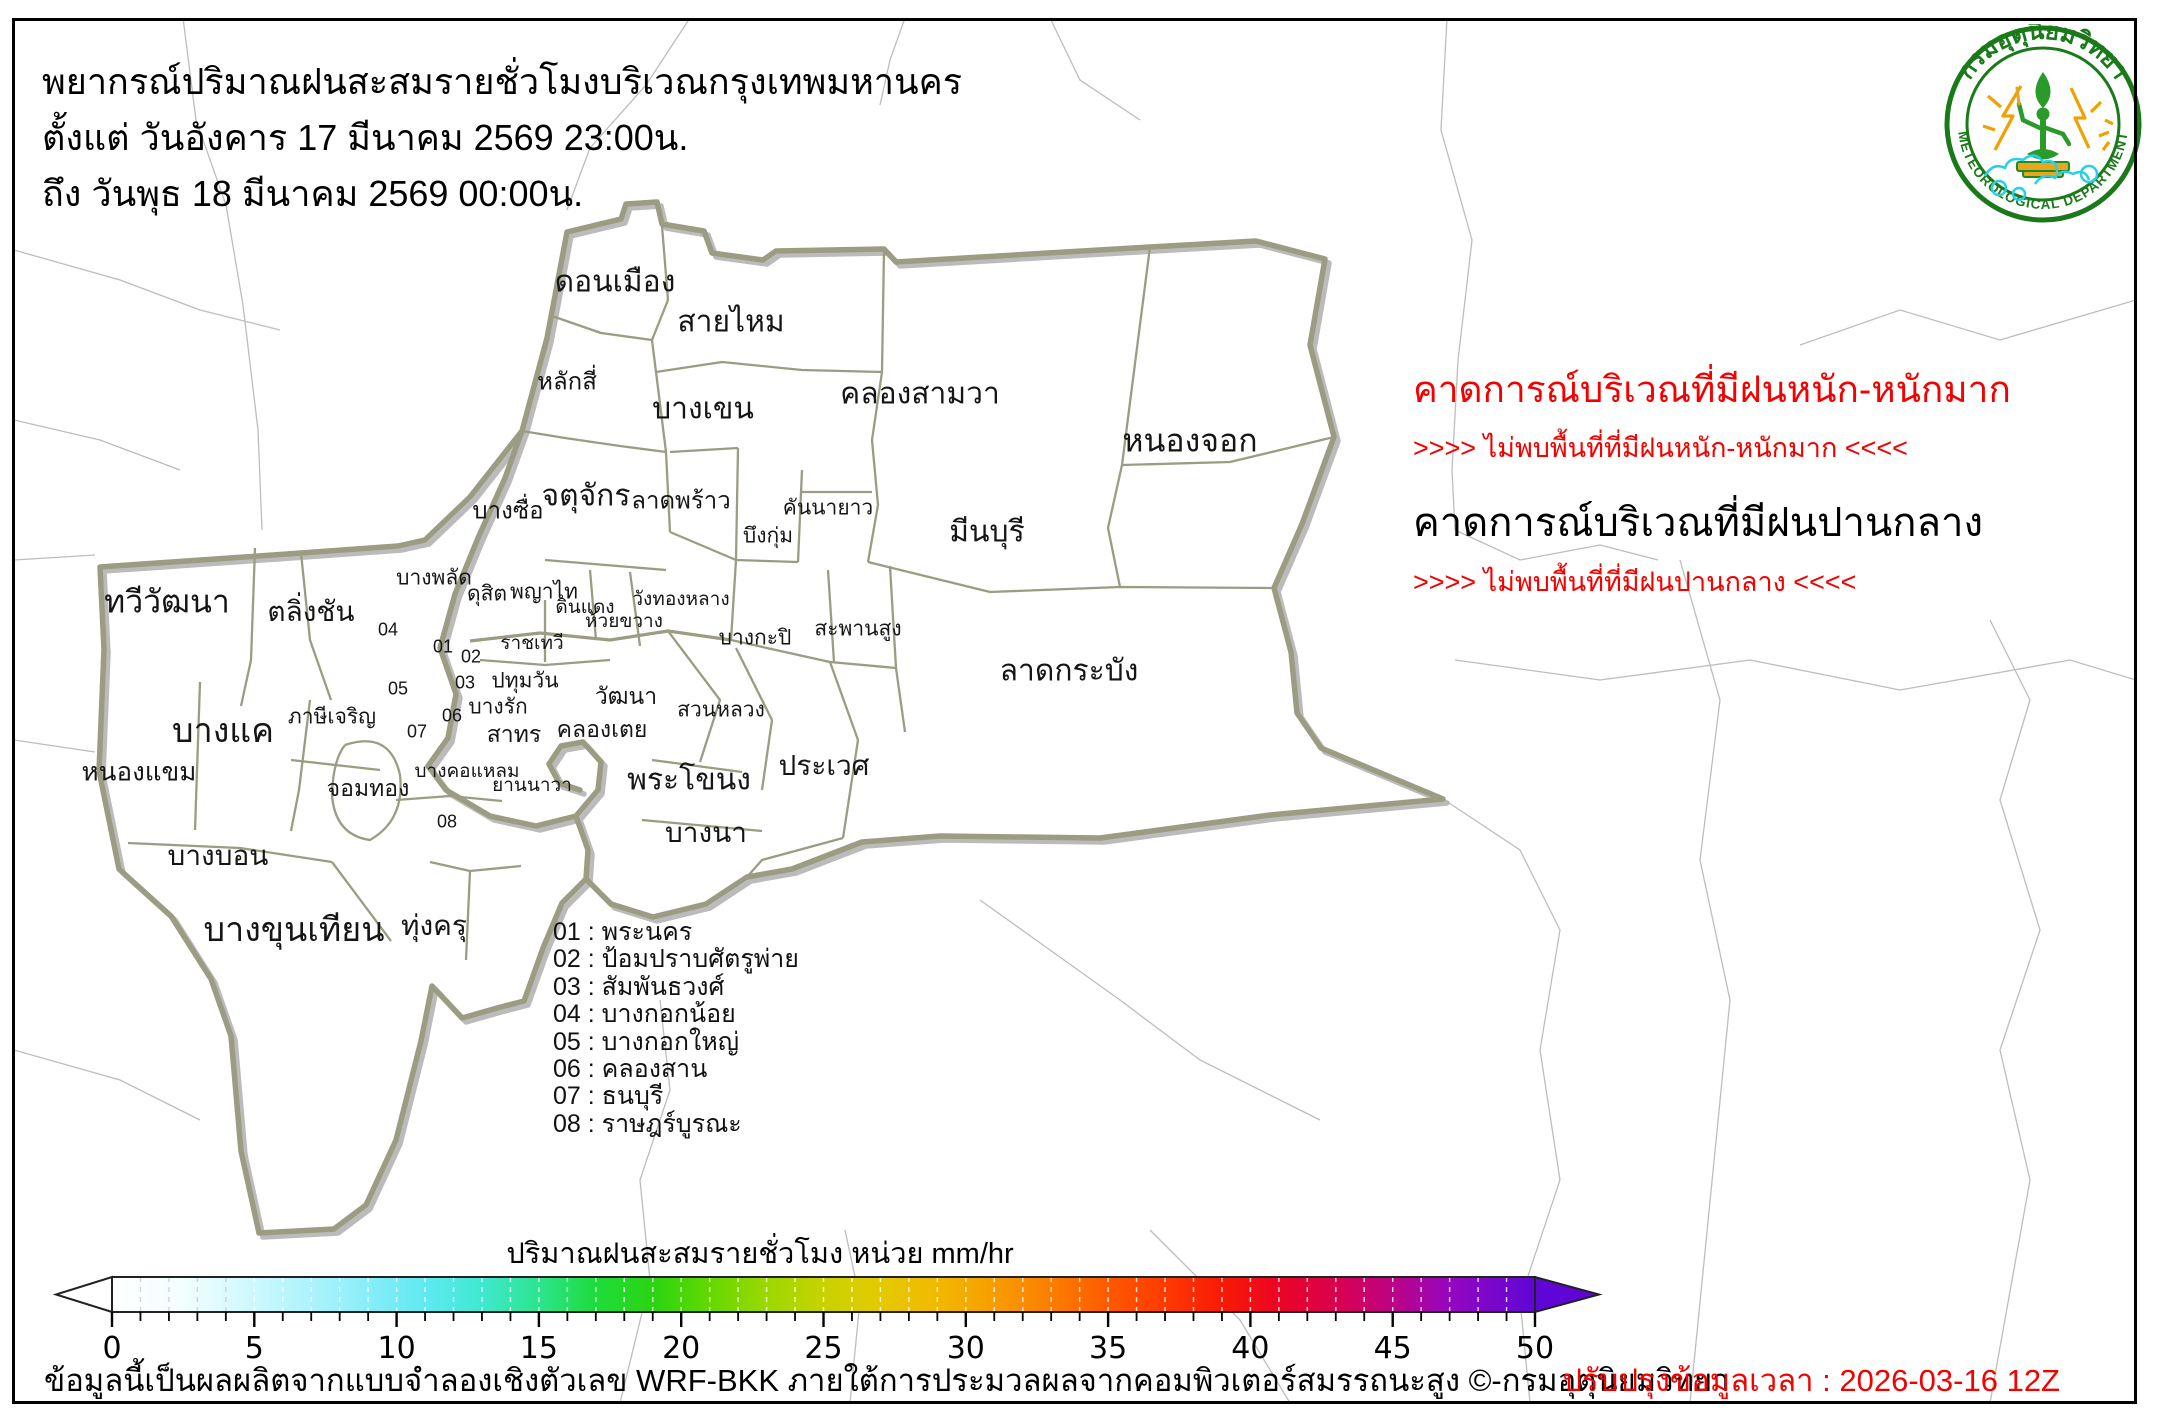 This screenshot has height=1426, width=2172. What do you see at coordinates (1393, 1348) in the screenshot?
I see `colorbar-tick-label: 45` at bounding box center [1393, 1348].